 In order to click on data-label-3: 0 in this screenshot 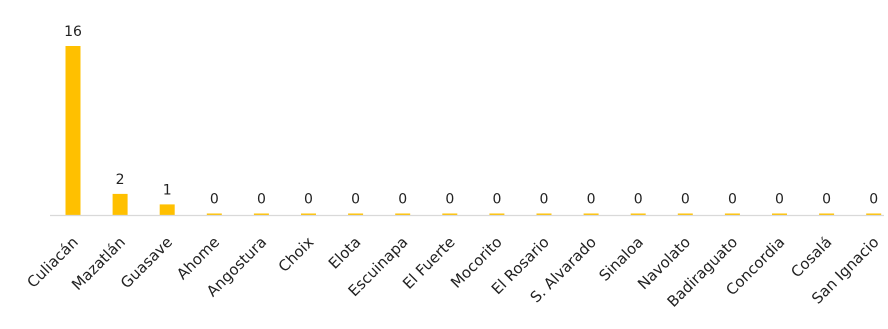, I will do `click(214, 200)`.